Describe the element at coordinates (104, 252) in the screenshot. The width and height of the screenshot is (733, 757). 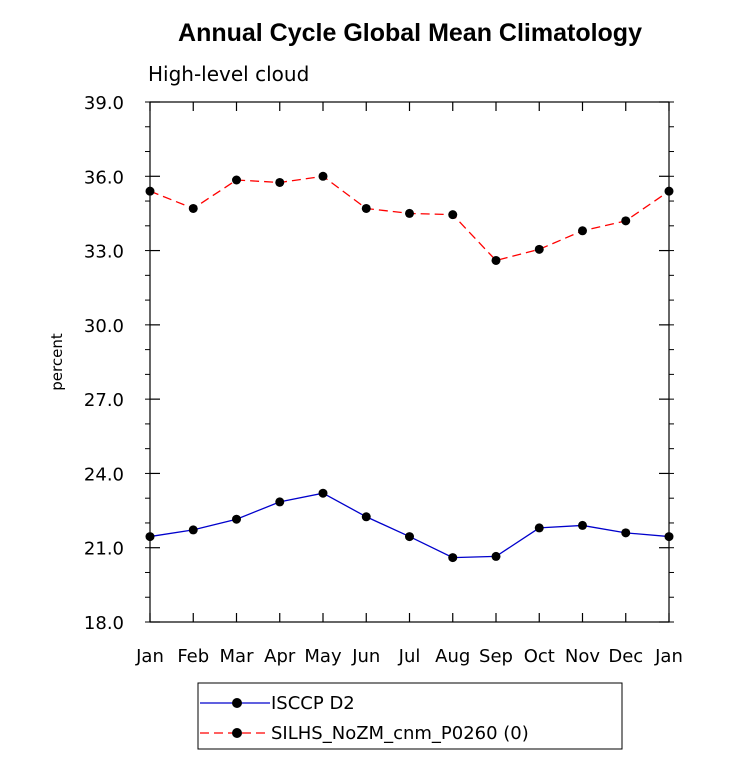
I see `y-tick-label: 33.0` at that location.